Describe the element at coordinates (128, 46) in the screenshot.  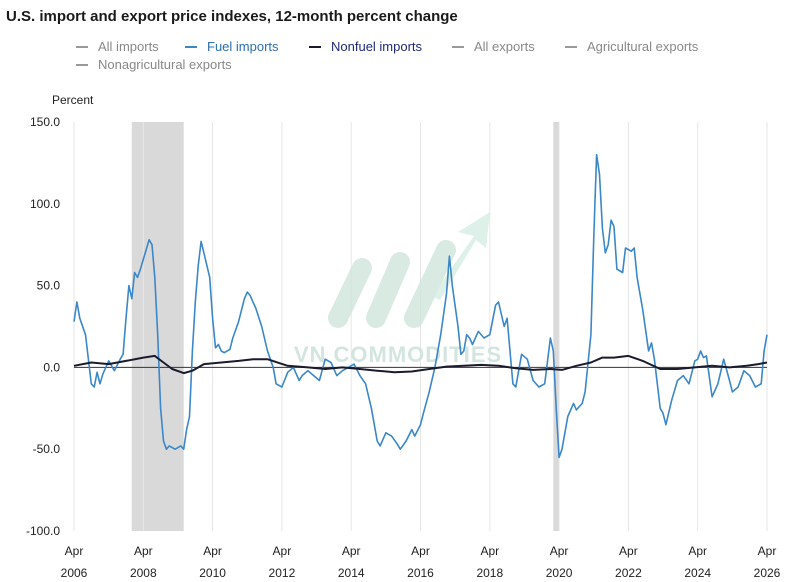
I see `legend-label: All imports` at that location.